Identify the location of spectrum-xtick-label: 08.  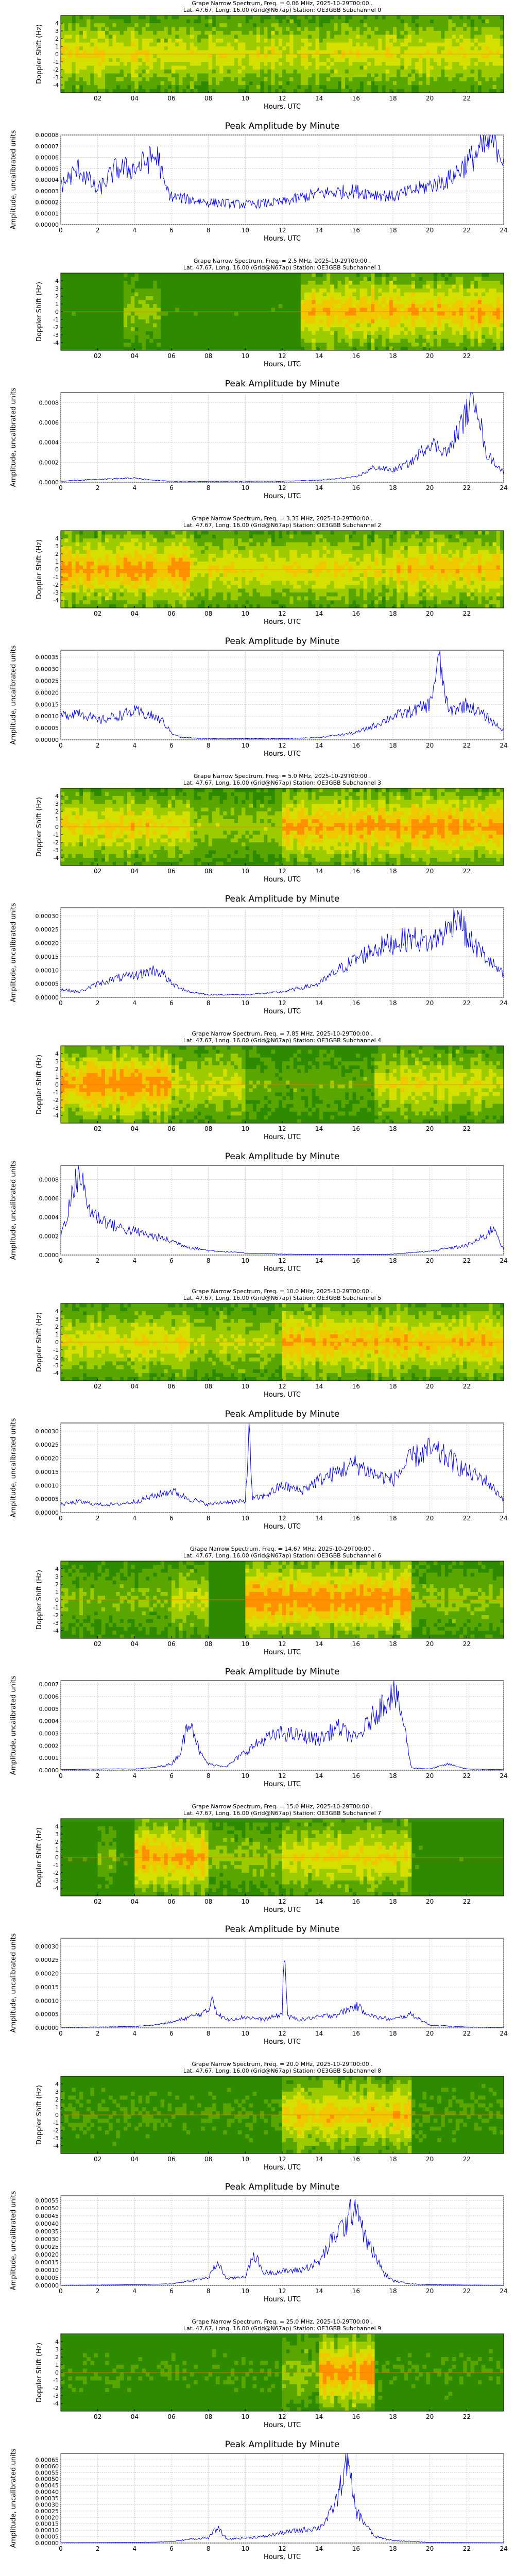
(208, 356).